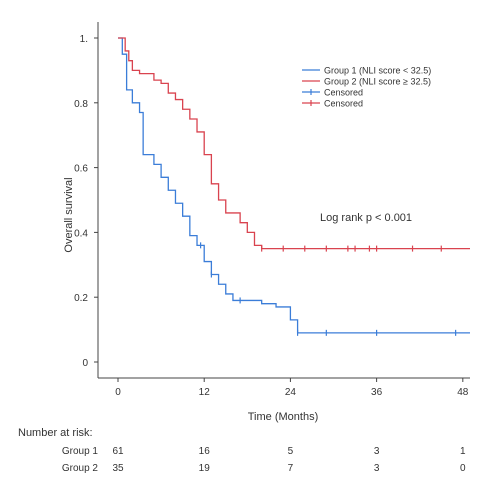 The height and width of the screenshot is (500, 500). Describe the element at coordinates (205, 392) in the screenshot. I see `x-tick-label: 12` at that location.